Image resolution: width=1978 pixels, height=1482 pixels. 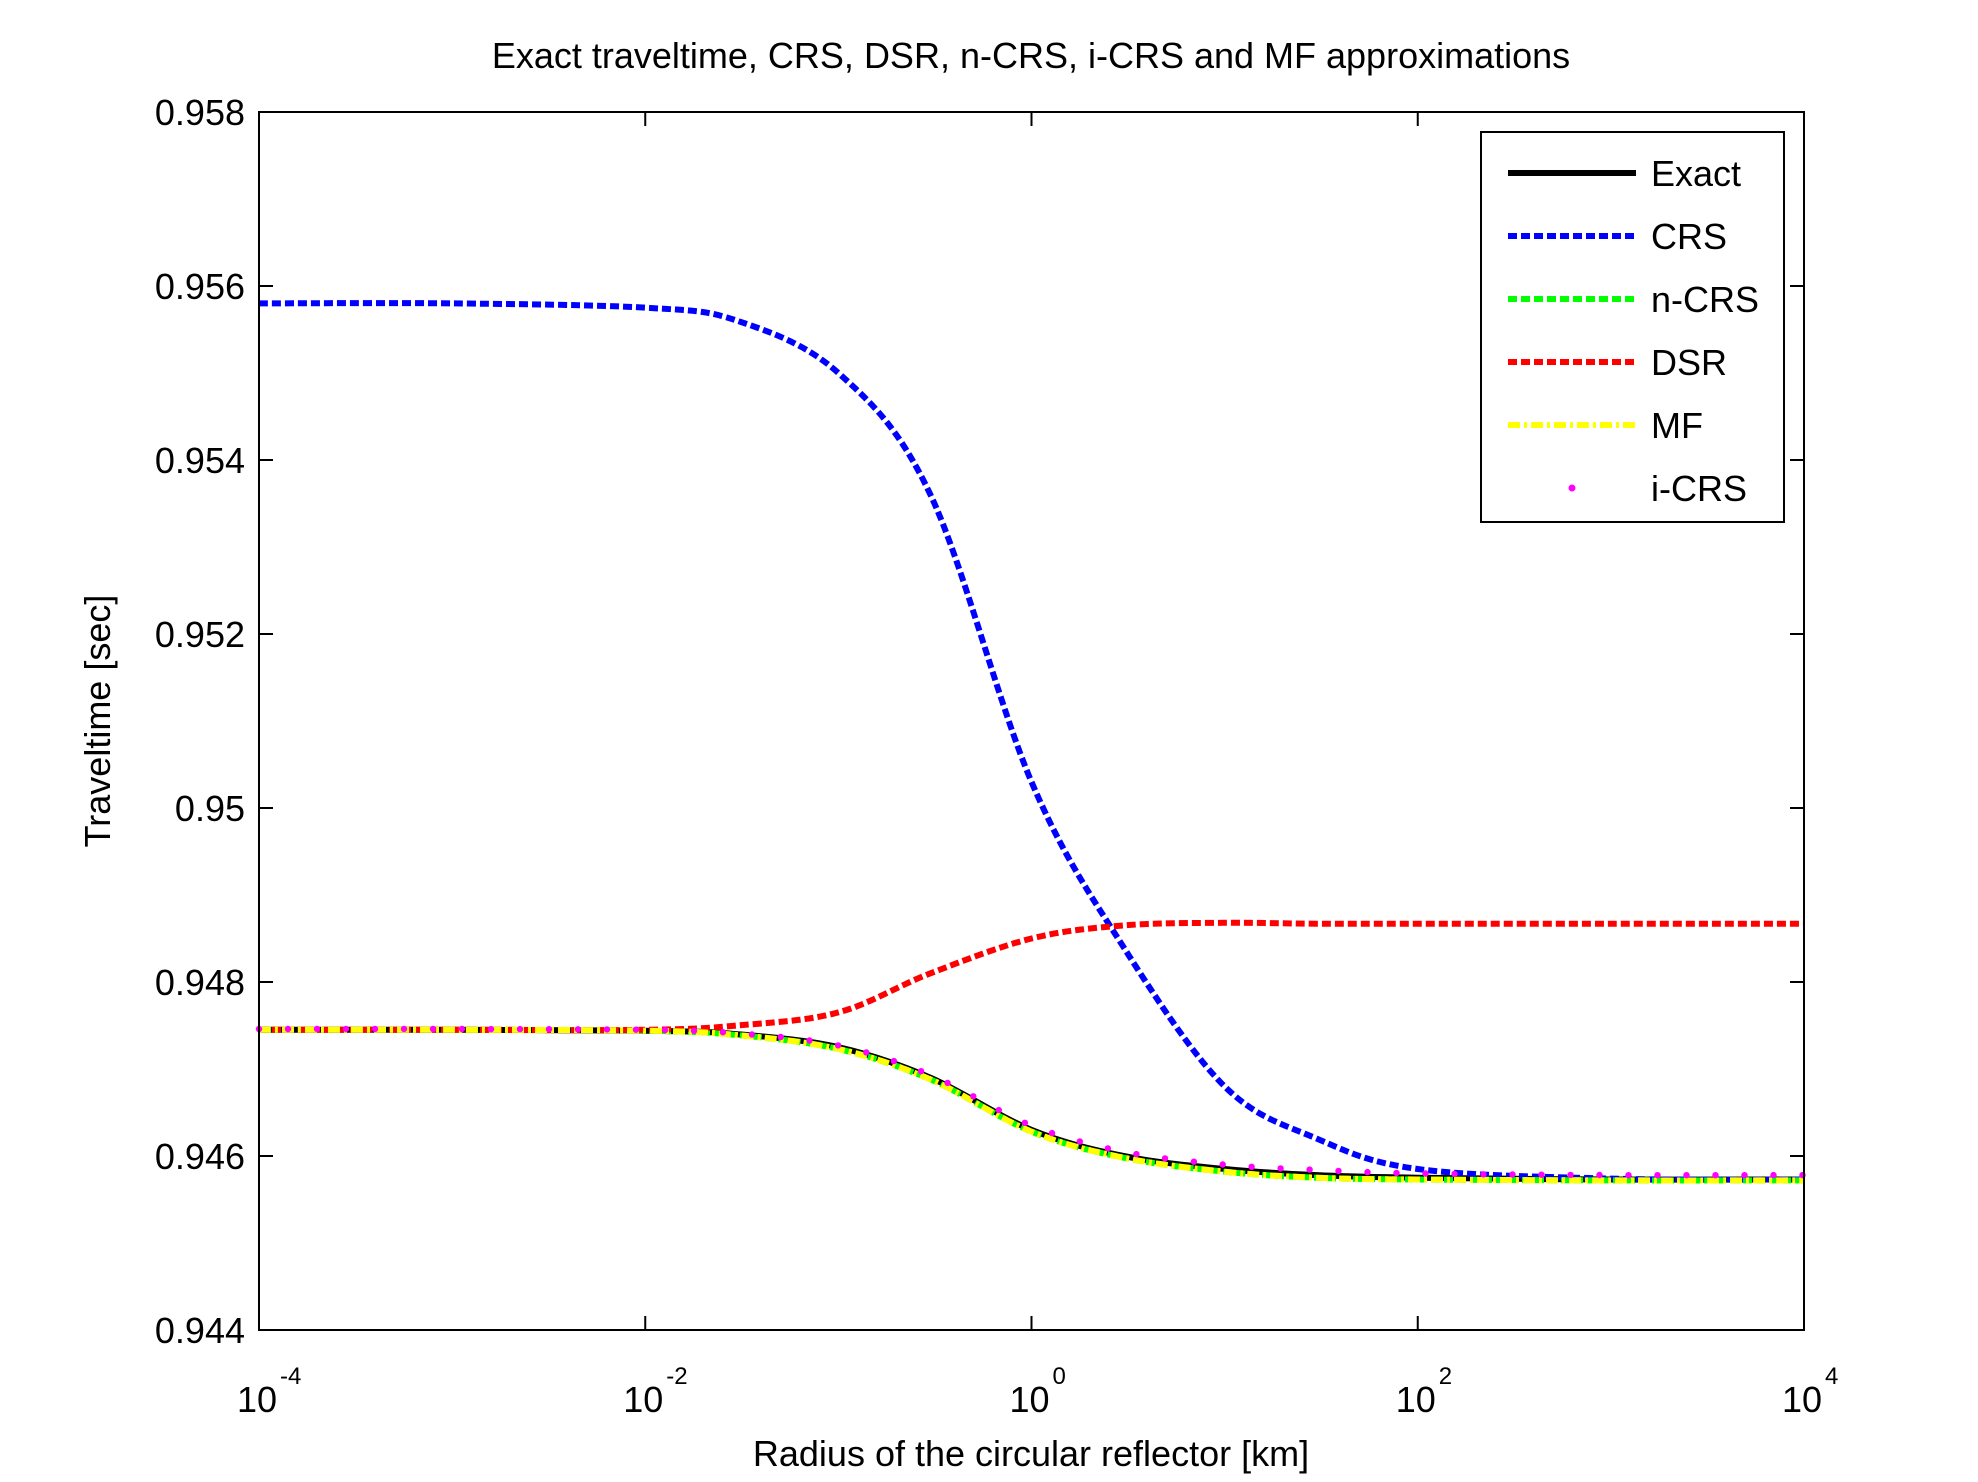 What do you see at coordinates (1617, 236) in the screenshot?
I see `legend-item-crs: CRS` at bounding box center [1617, 236].